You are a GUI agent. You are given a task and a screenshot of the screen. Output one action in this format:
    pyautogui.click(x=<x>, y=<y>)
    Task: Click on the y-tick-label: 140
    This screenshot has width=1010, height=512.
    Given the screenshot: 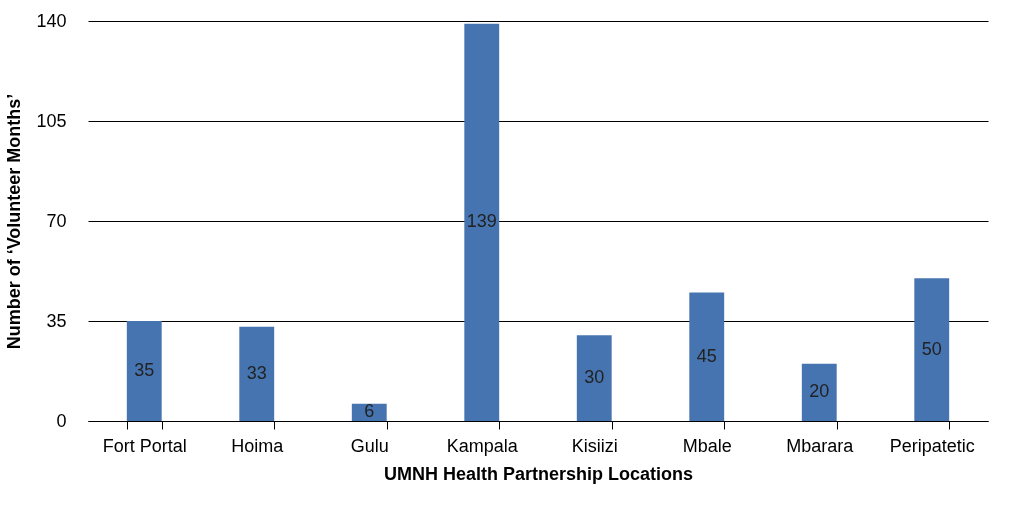 What is the action you would take?
    pyautogui.click(x=51, y=20)
    